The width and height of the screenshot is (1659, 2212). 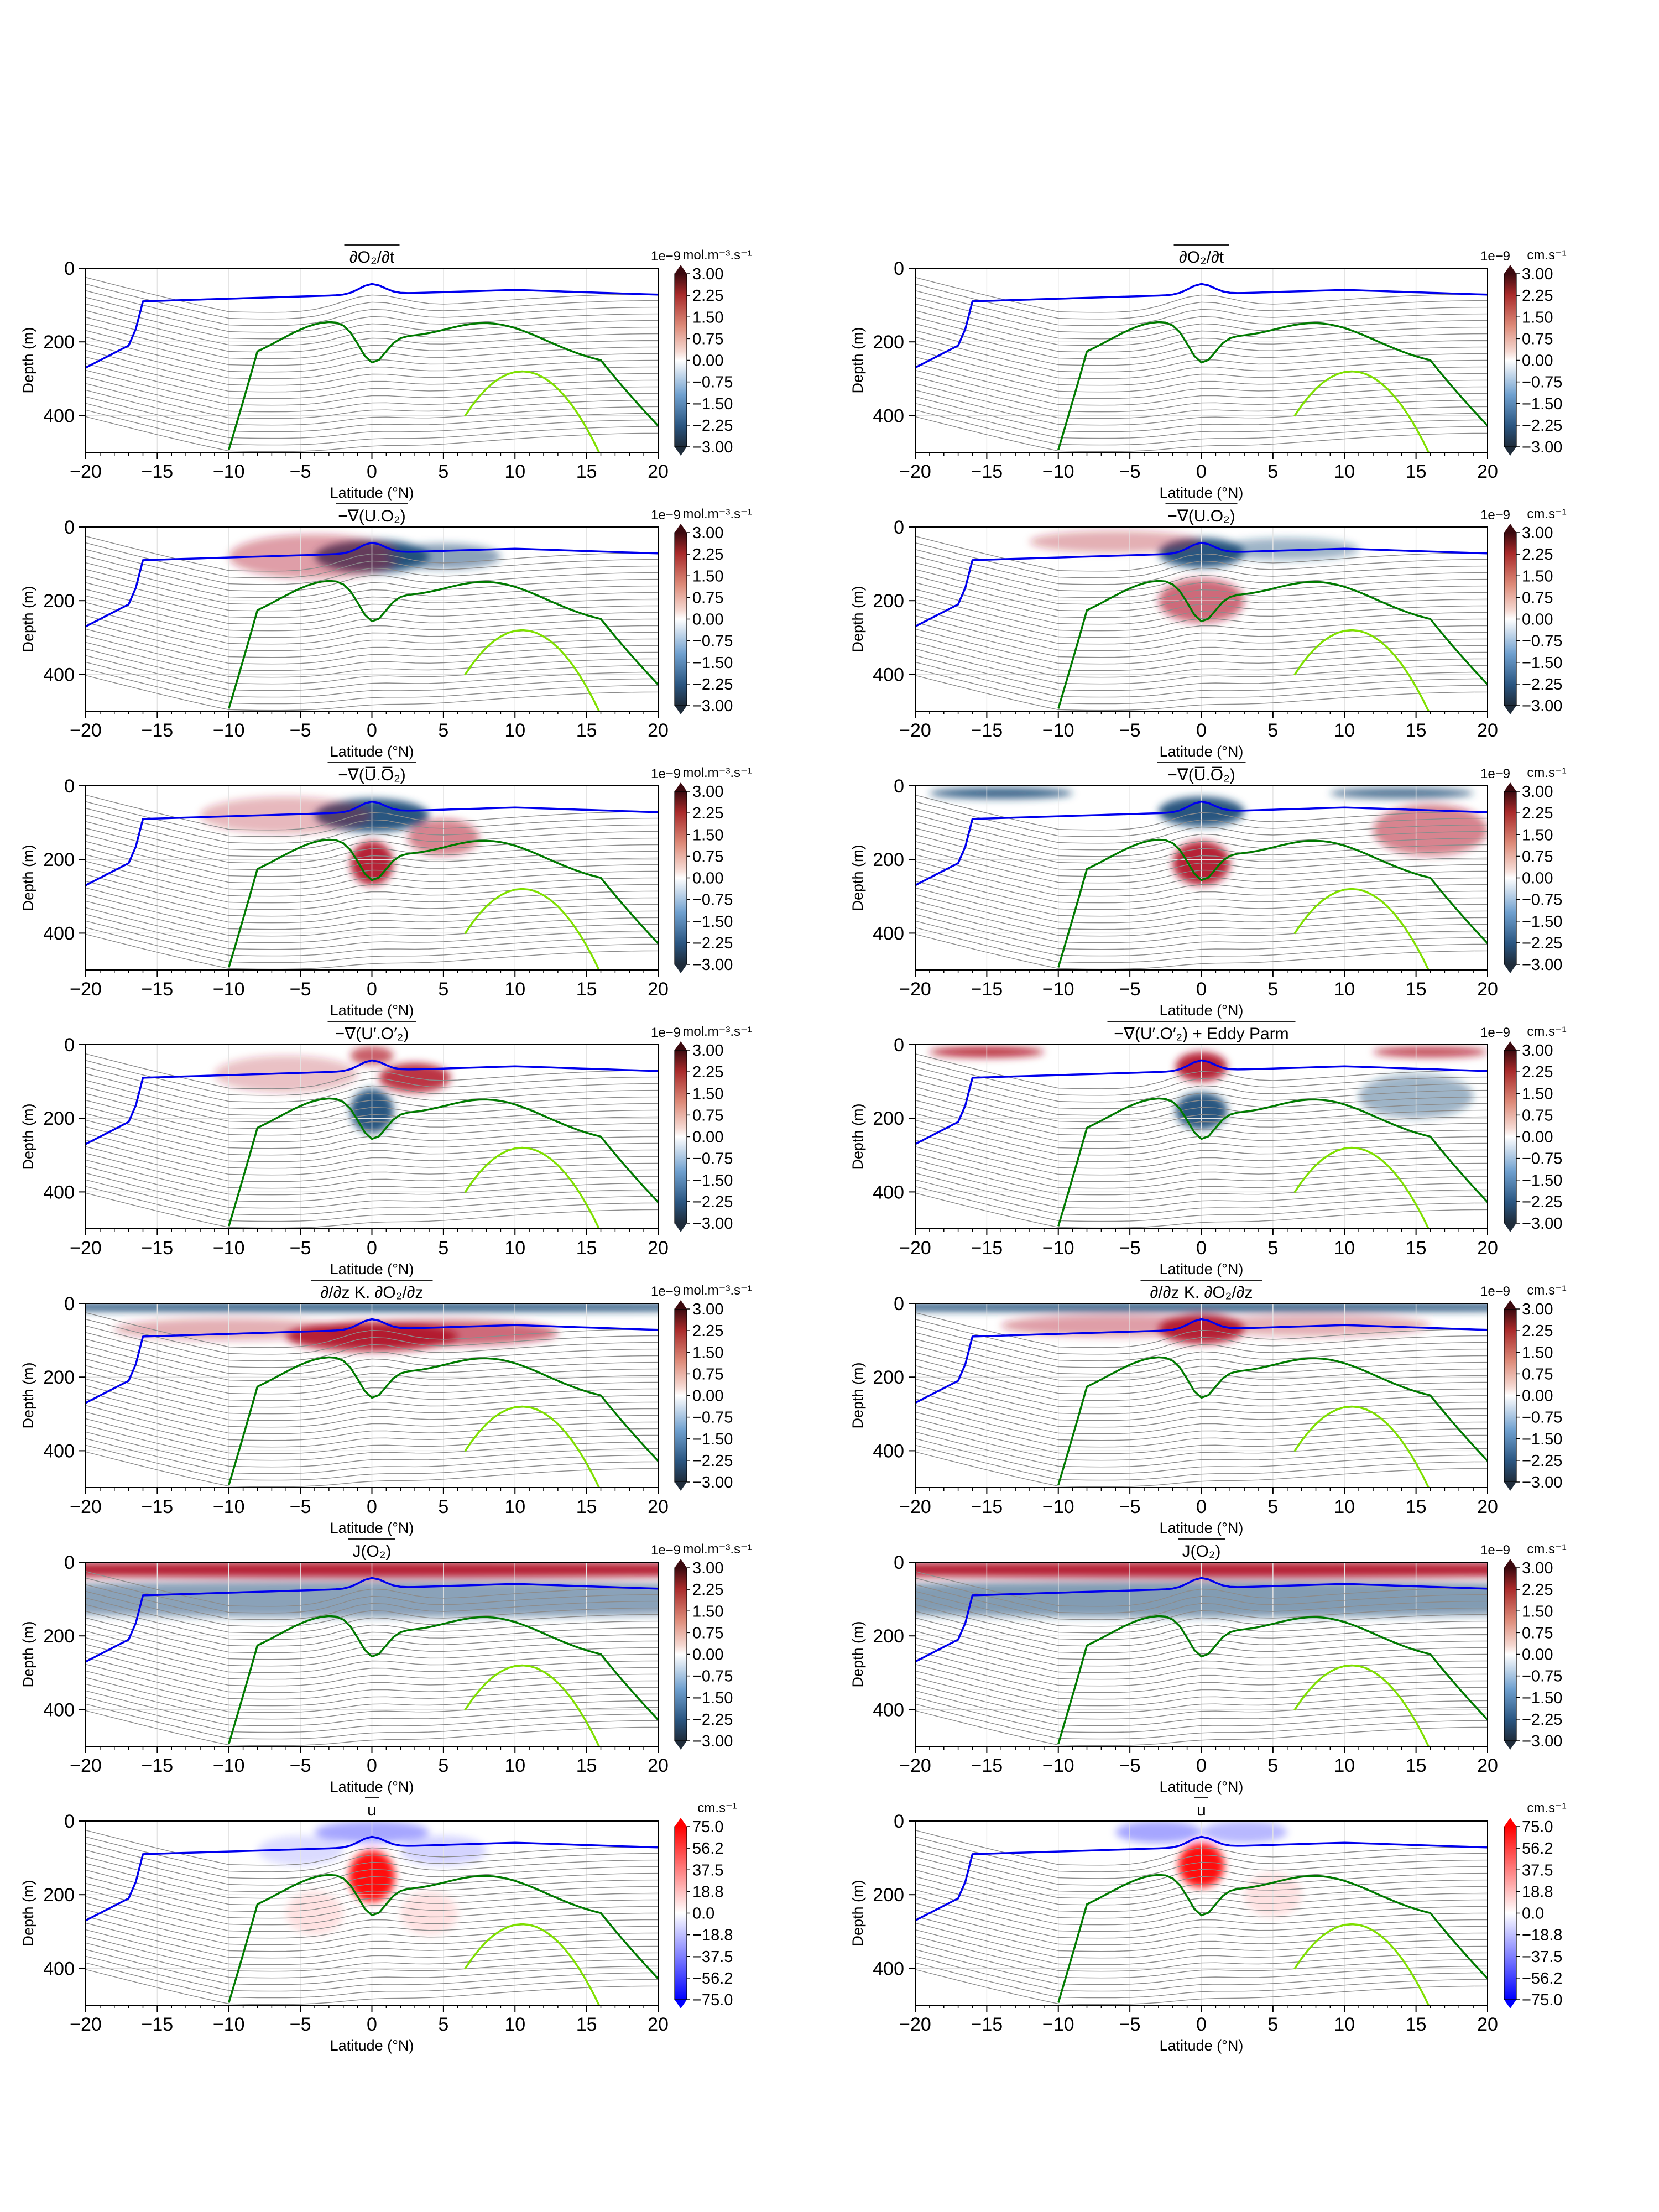 I want to click on x-tick-label: 5, so click(x=443, y=990).